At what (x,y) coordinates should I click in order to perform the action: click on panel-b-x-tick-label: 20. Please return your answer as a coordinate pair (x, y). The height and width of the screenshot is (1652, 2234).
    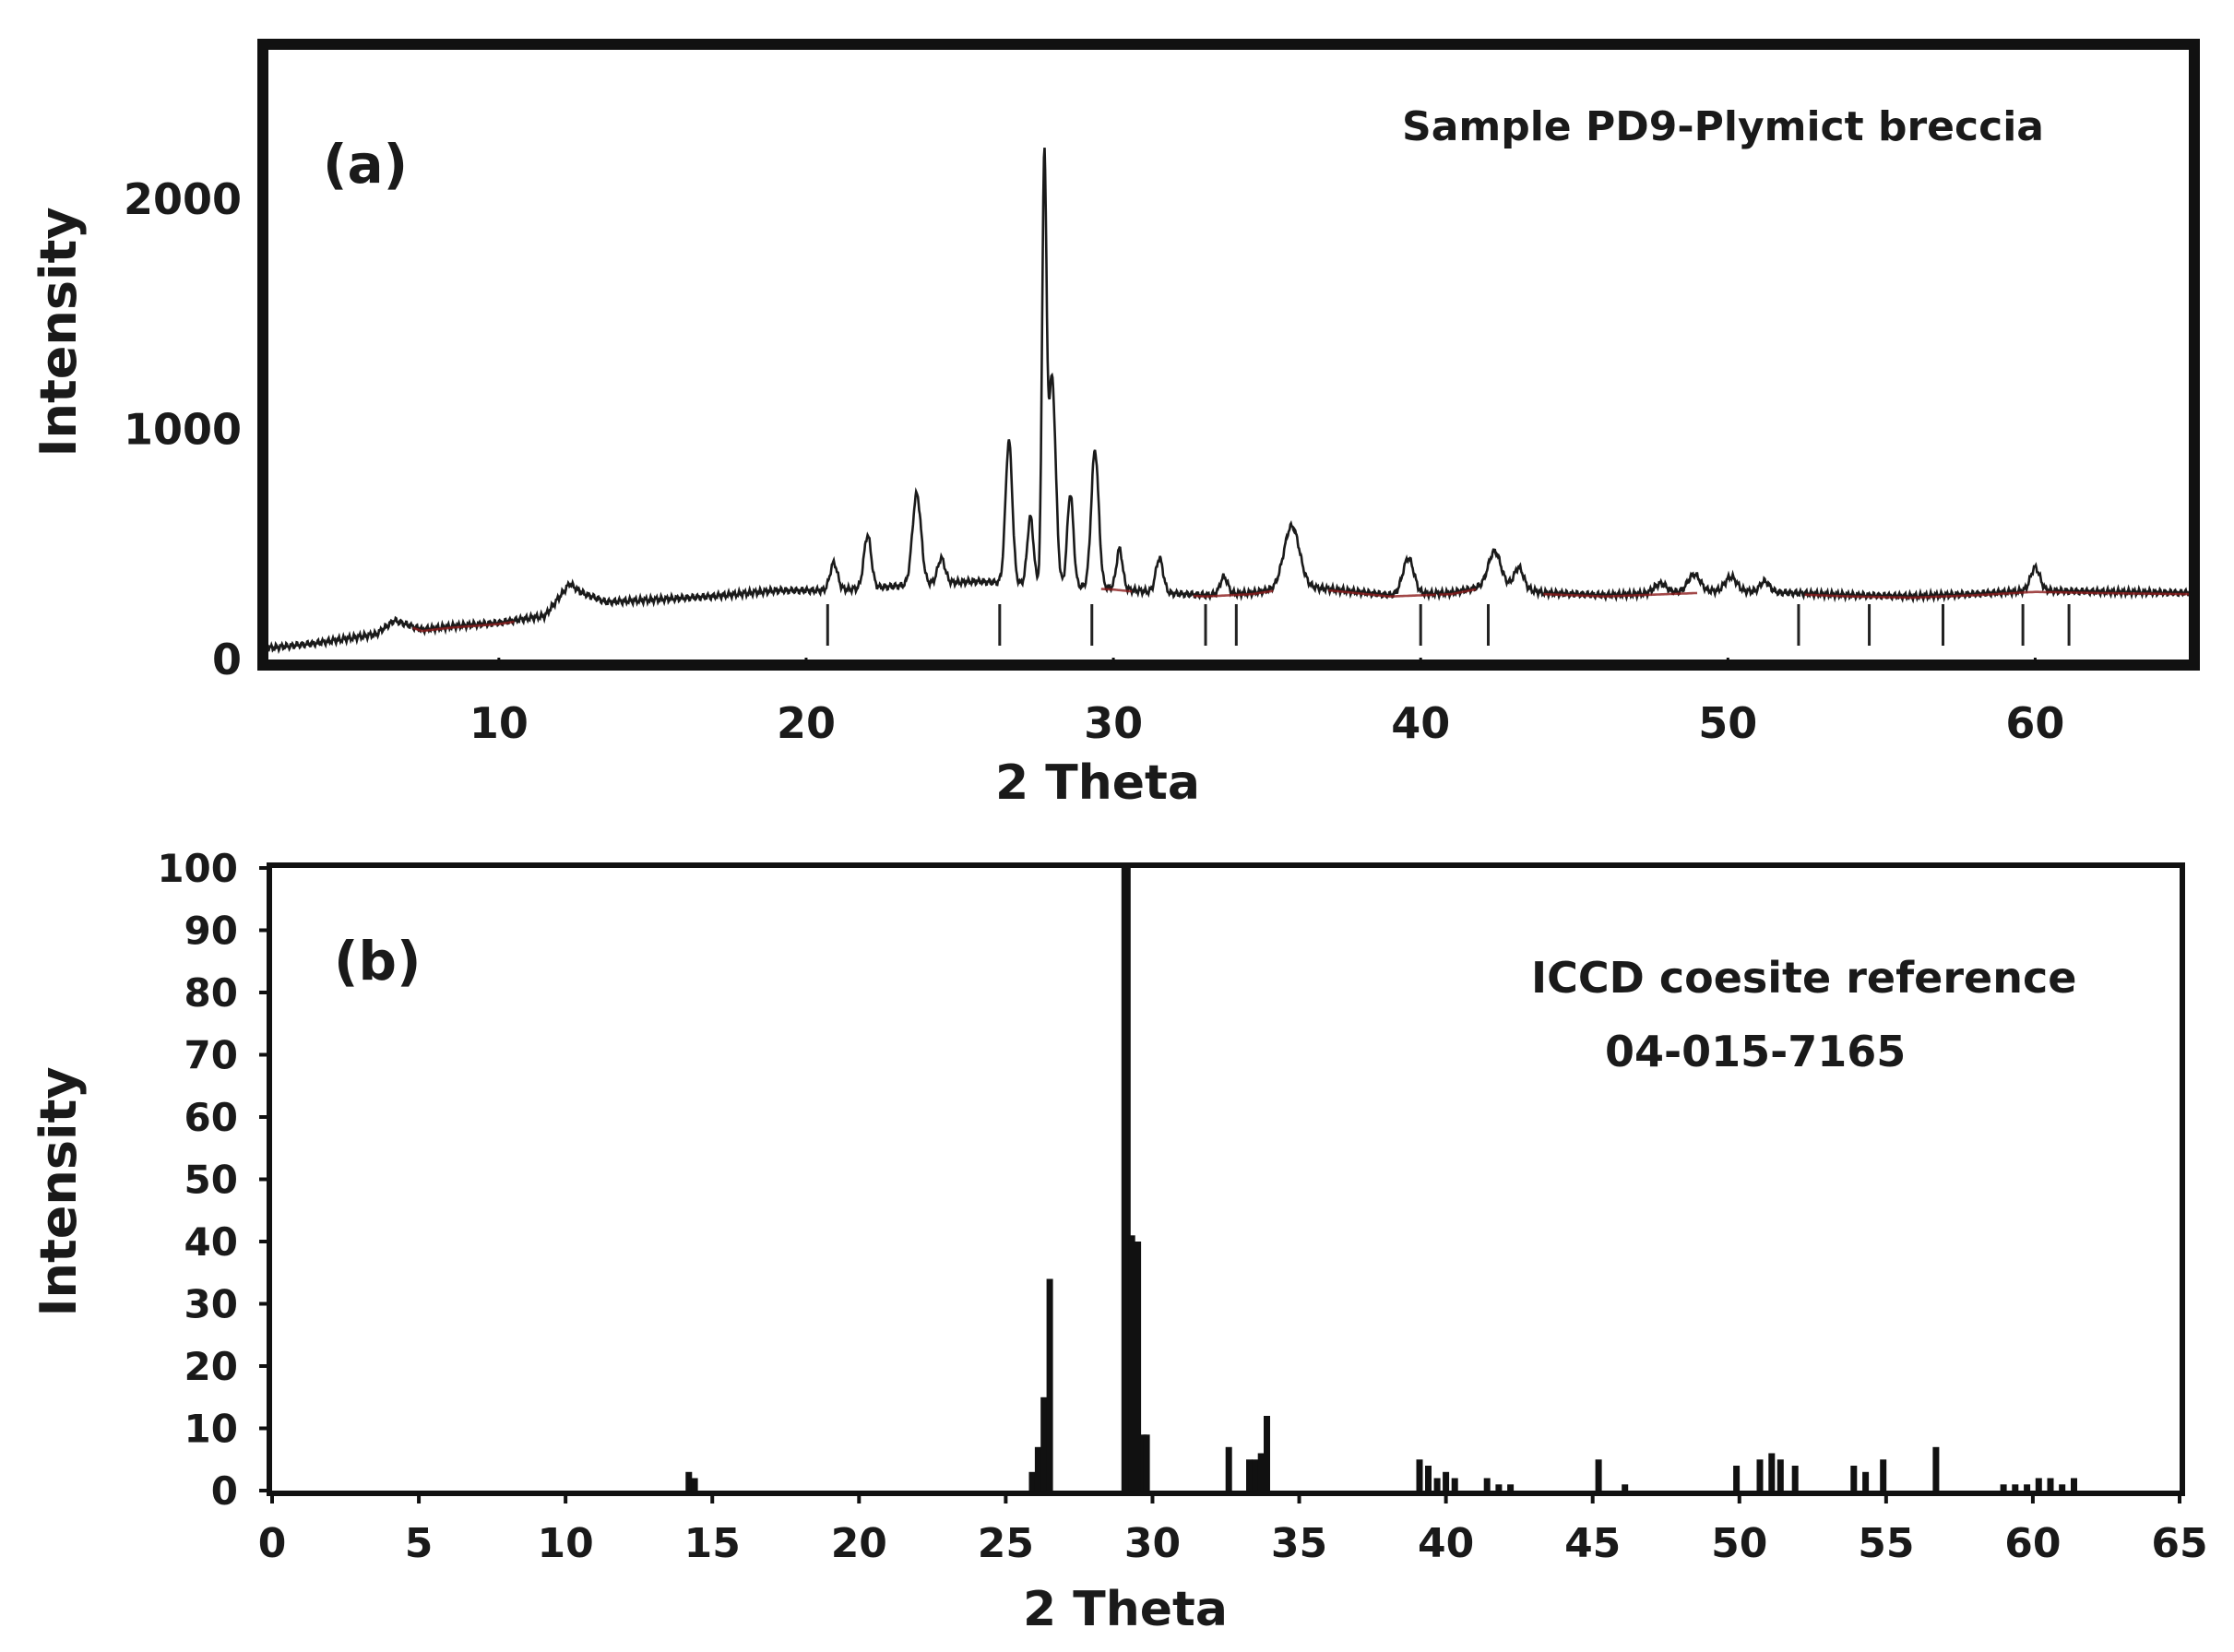
    Looking at the image, I should click on (859, 1543).